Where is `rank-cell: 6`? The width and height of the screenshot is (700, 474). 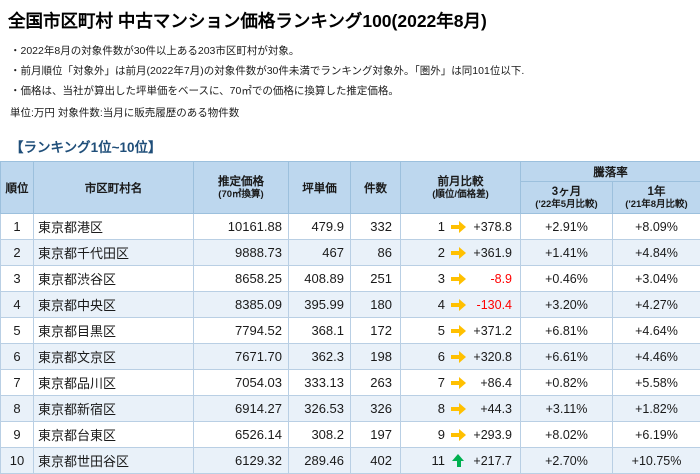
rank-cell: 6 is located at coordinates (17, 357).